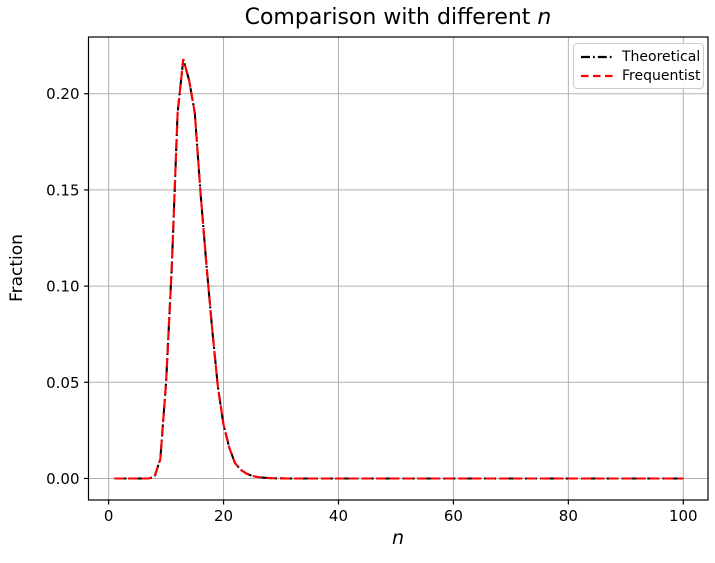 Image resolution: width=715 pixels, height=563 pixels. I want to click on x-tick-label: 40, so click(338, 516).